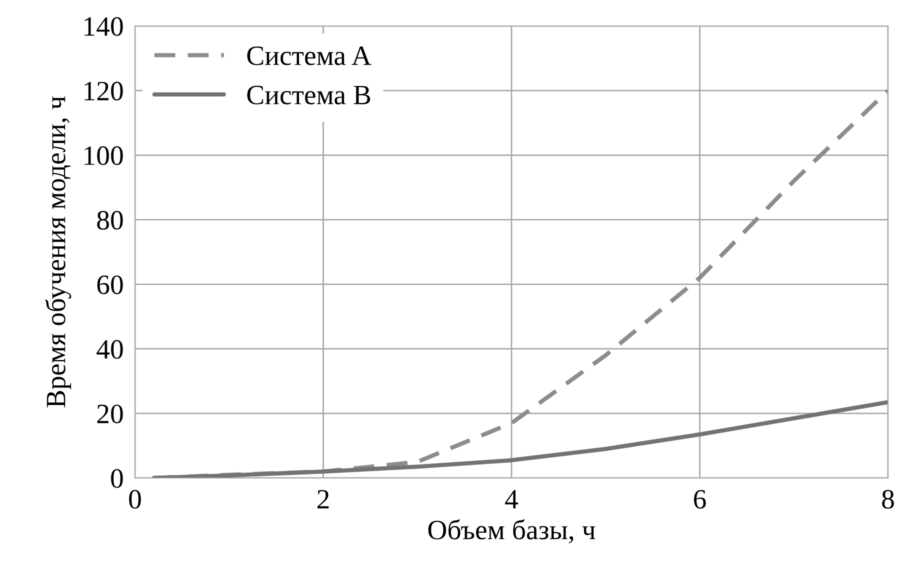 Image resolution: width=897 pixels, height=575 pixels. I want to click on y-tick-label: 140, so click(103, 26).